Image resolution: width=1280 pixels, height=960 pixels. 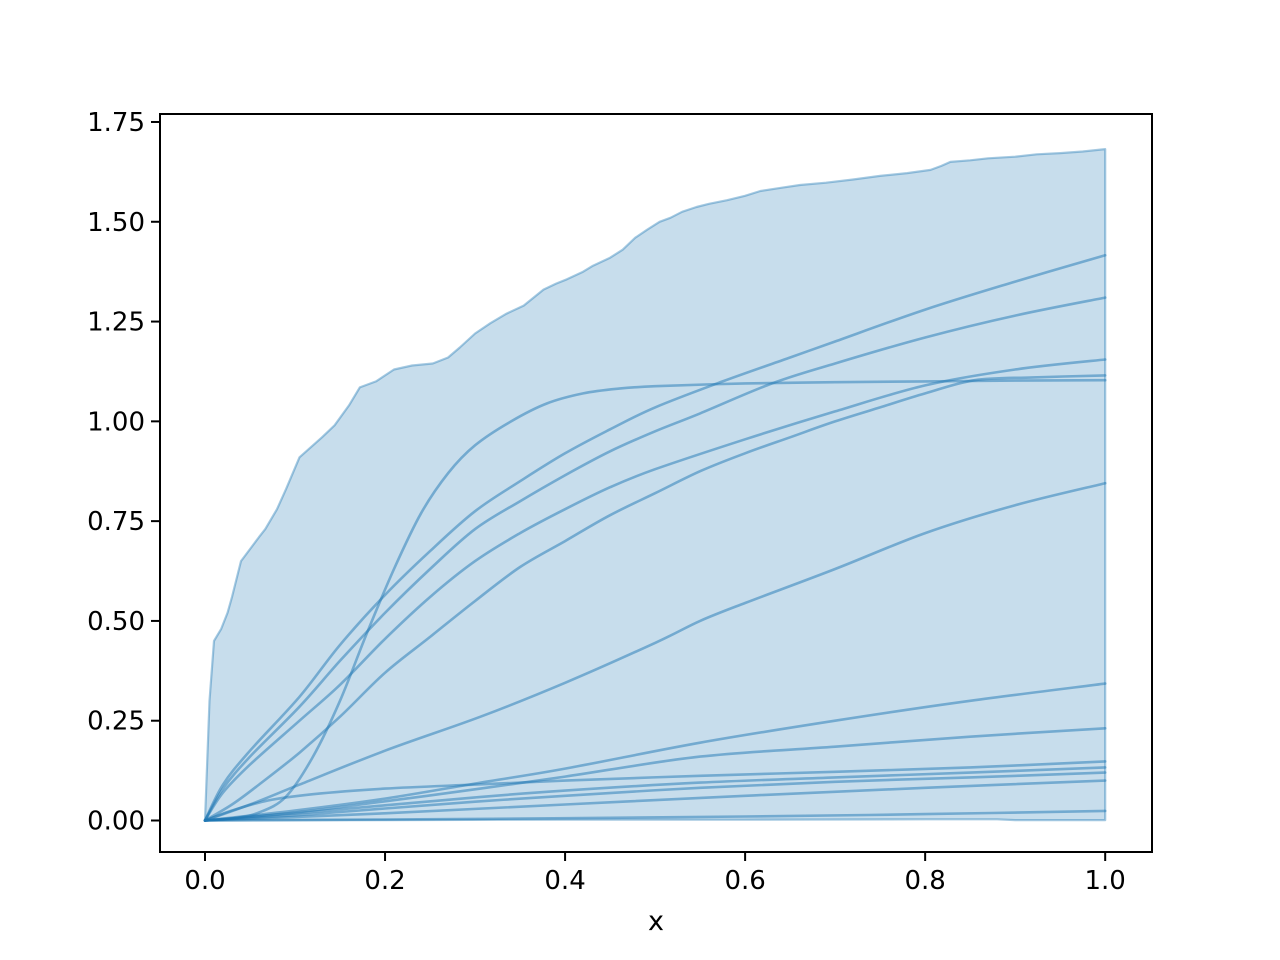 What do you see at coordinates (116, 123) in the screenshot?
I see `y-tick-label: 1.75` at bounding box center [116, 123].